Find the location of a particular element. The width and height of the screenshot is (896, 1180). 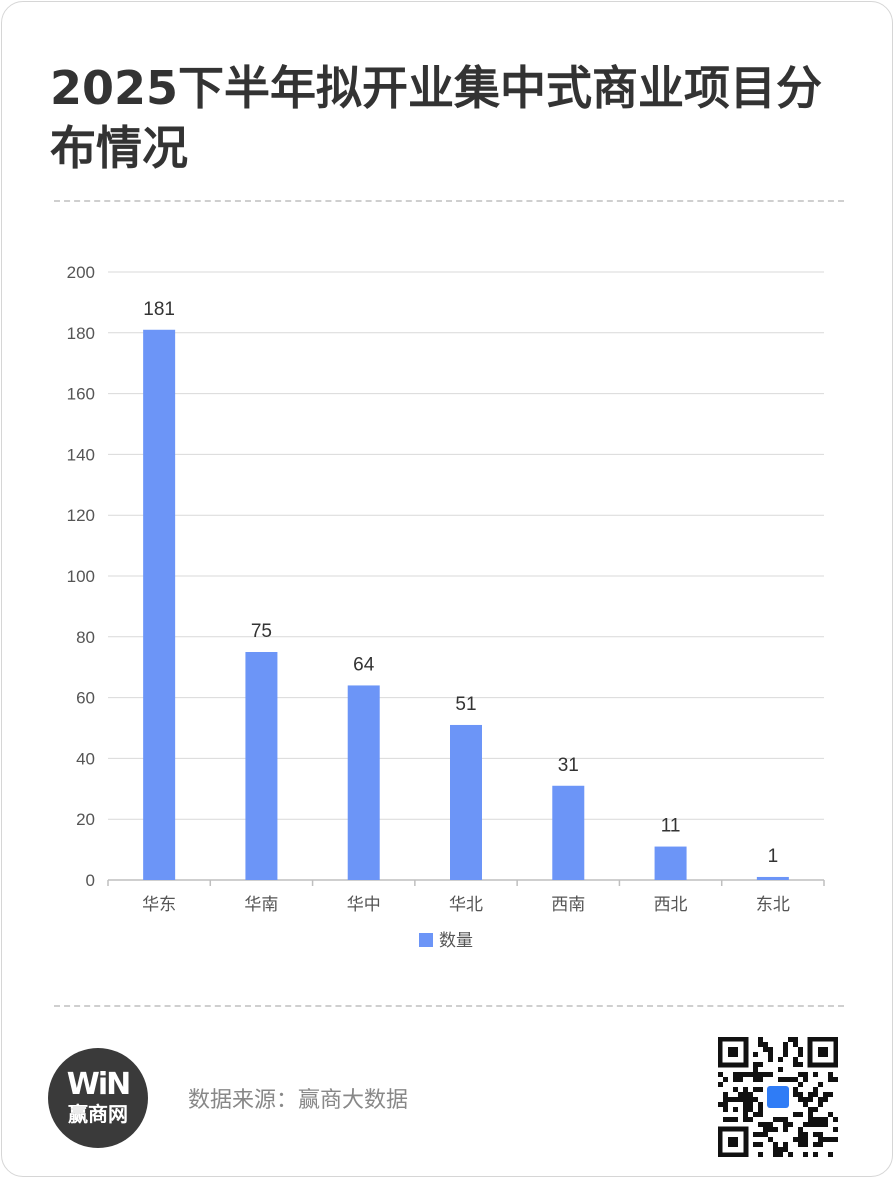

y-tick-label: 140 is located at coordinates (81, 454).